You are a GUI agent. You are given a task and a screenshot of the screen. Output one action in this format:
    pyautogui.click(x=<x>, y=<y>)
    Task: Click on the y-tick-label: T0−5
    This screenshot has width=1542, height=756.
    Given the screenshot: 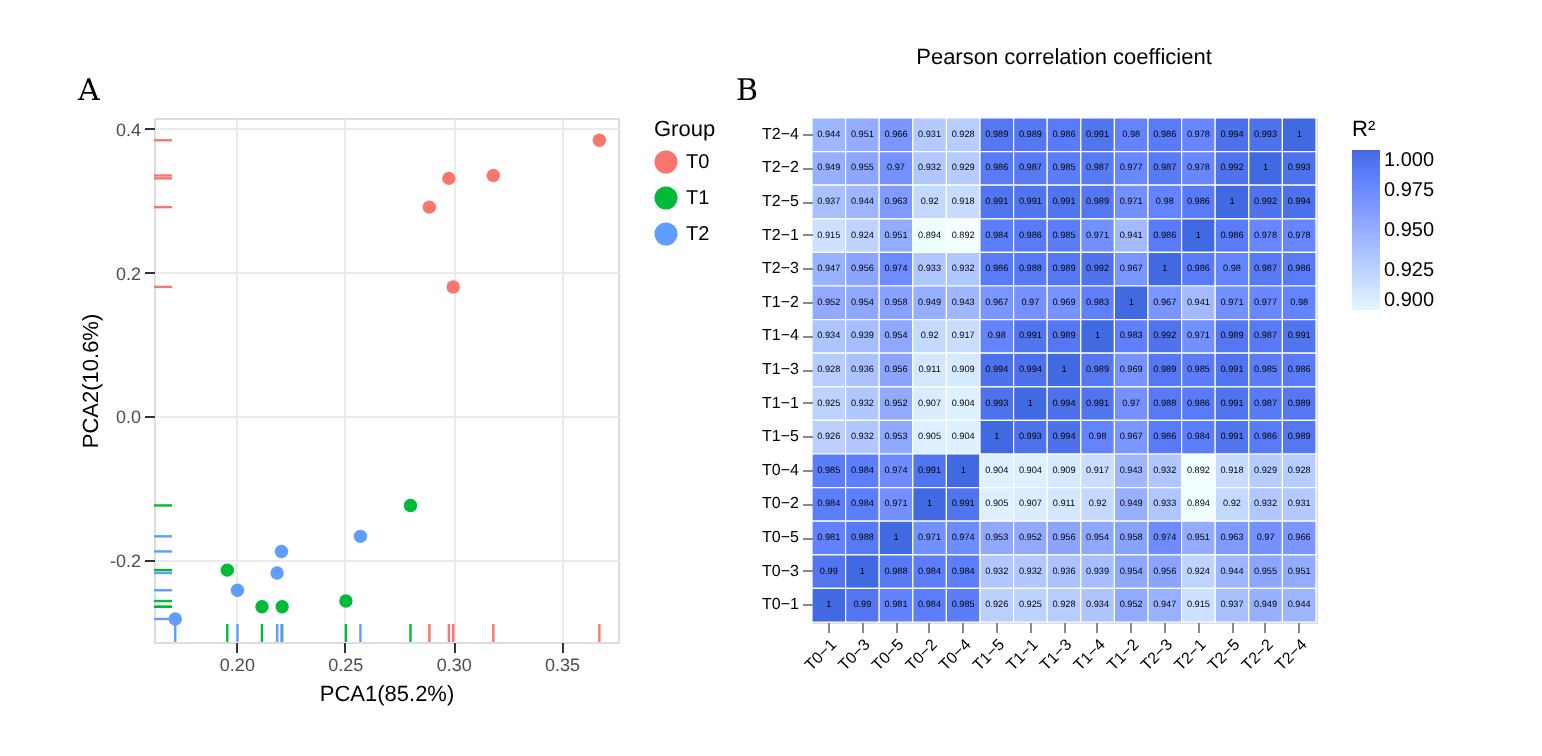 What is the action you would take?
    pyautogui.click(x=781, y=537)
    